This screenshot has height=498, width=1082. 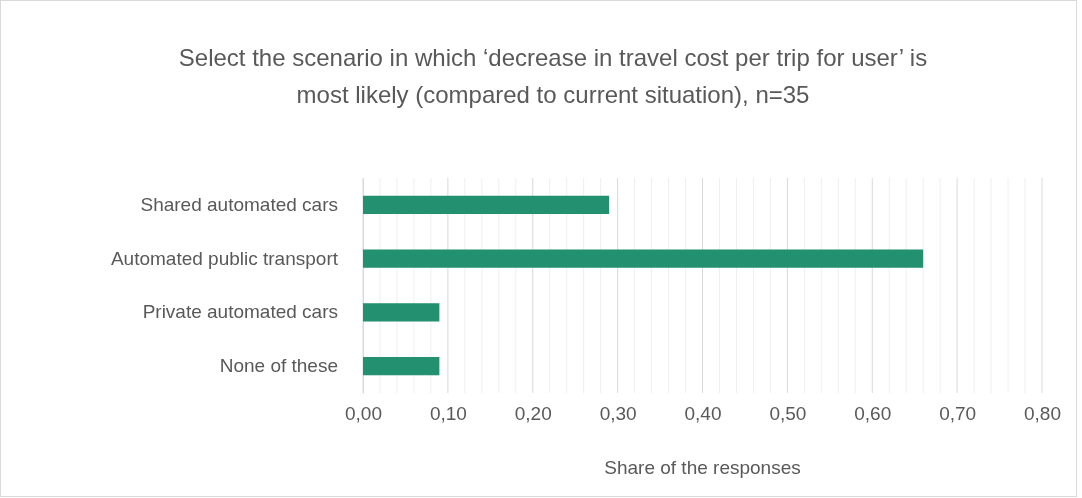 What do you see at coordinates (702, 467) in the screenshot?
I see `x-axis-title: Share of the responses` at bounding box center [702, 467].